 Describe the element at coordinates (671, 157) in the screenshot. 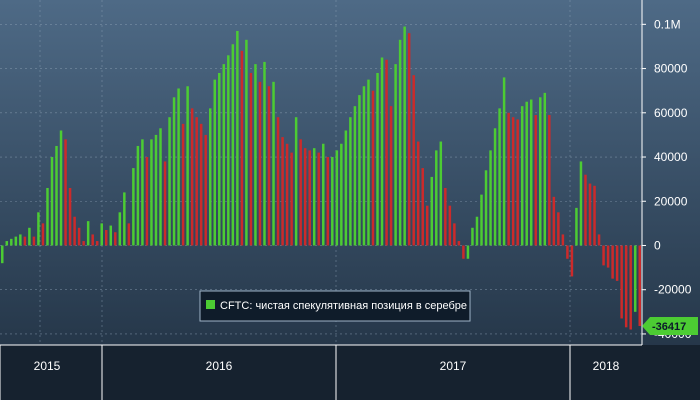

I see `y-tick-label: 40000` at that location.